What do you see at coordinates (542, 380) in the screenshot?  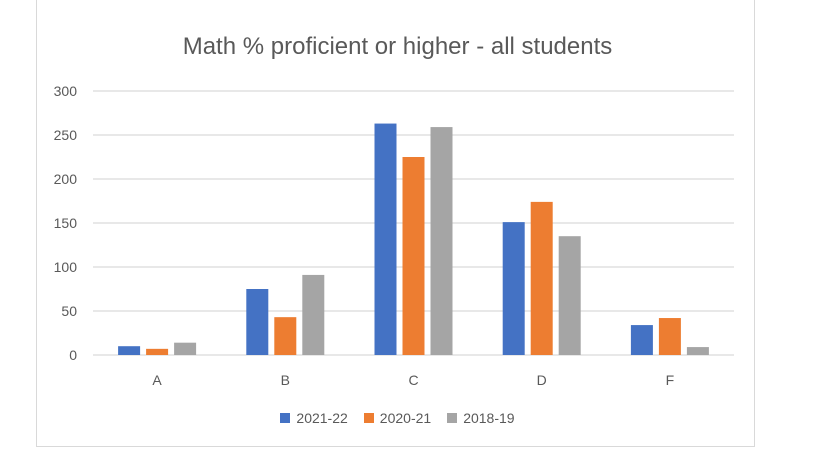 I see `x-tick-label: D` at bounding box center [542, 380].